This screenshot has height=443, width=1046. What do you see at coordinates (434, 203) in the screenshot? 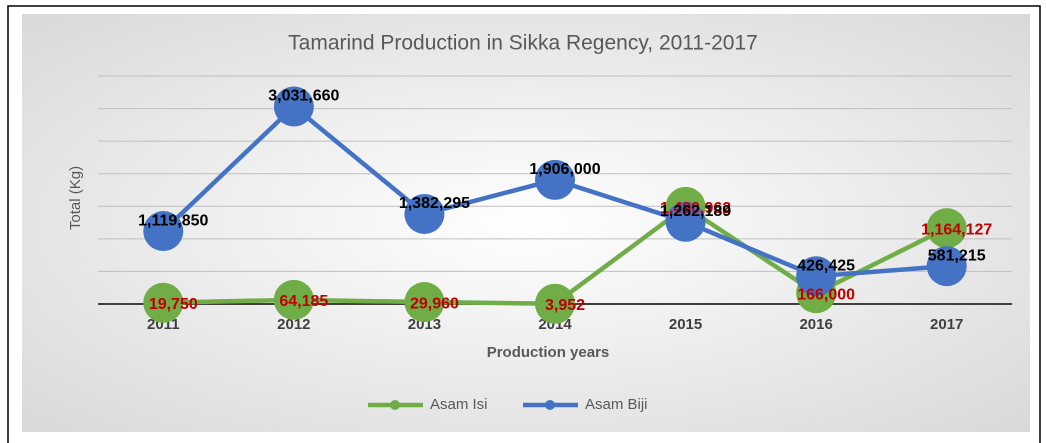
I see `data-label: 1,382,295` at bounding box center [434, 203].